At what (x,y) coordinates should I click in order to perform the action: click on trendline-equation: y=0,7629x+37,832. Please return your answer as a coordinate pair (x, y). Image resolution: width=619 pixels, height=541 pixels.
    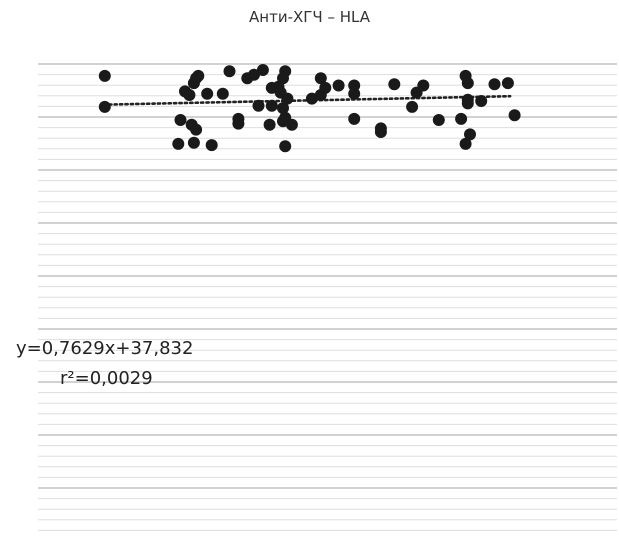
    Looking at the image, I should click on (105, 348).